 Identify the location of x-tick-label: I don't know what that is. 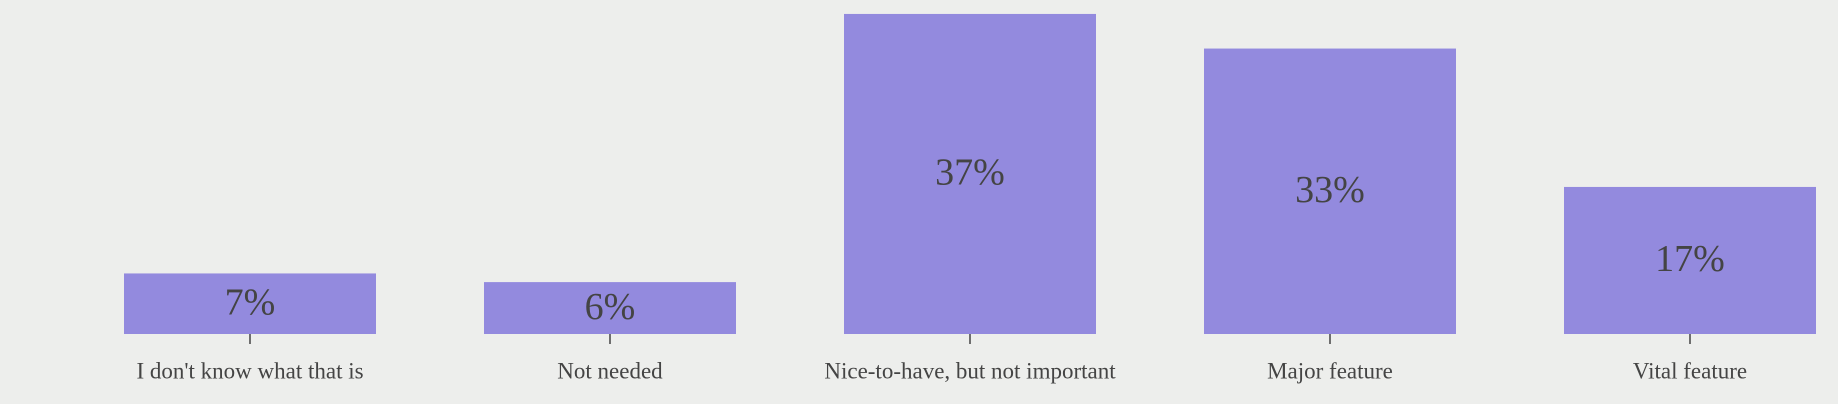
(249, 370).